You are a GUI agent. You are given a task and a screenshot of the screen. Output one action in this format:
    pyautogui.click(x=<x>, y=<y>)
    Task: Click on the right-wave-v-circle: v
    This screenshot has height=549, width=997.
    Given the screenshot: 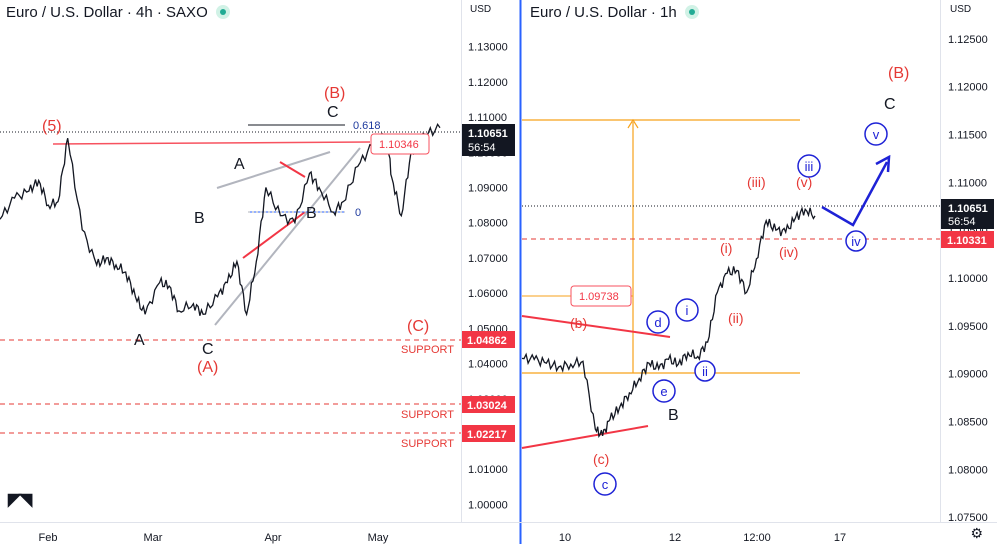 What is the action you would take?
    pyautogui.click(x=876, y=134)
    